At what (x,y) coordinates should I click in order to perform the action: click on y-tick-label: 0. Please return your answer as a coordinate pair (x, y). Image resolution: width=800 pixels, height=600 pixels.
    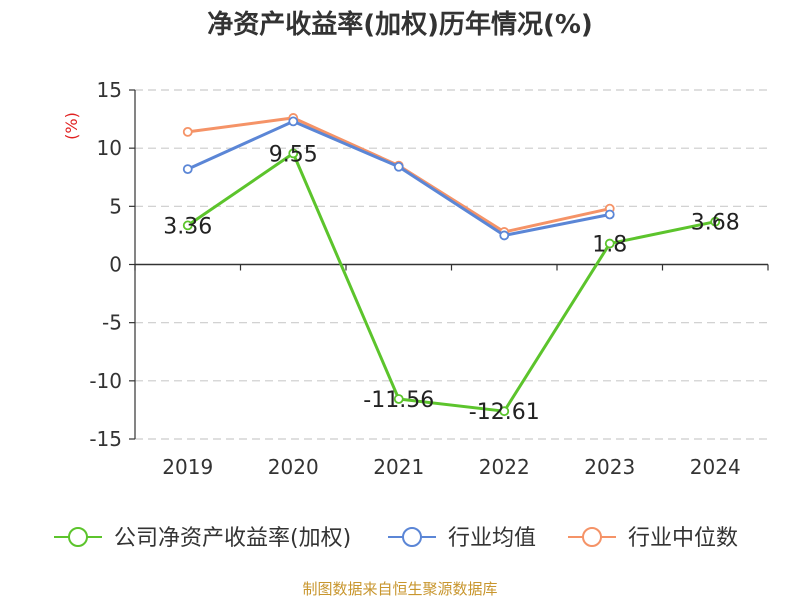
    Looking at the image, I should click on (115, 265).